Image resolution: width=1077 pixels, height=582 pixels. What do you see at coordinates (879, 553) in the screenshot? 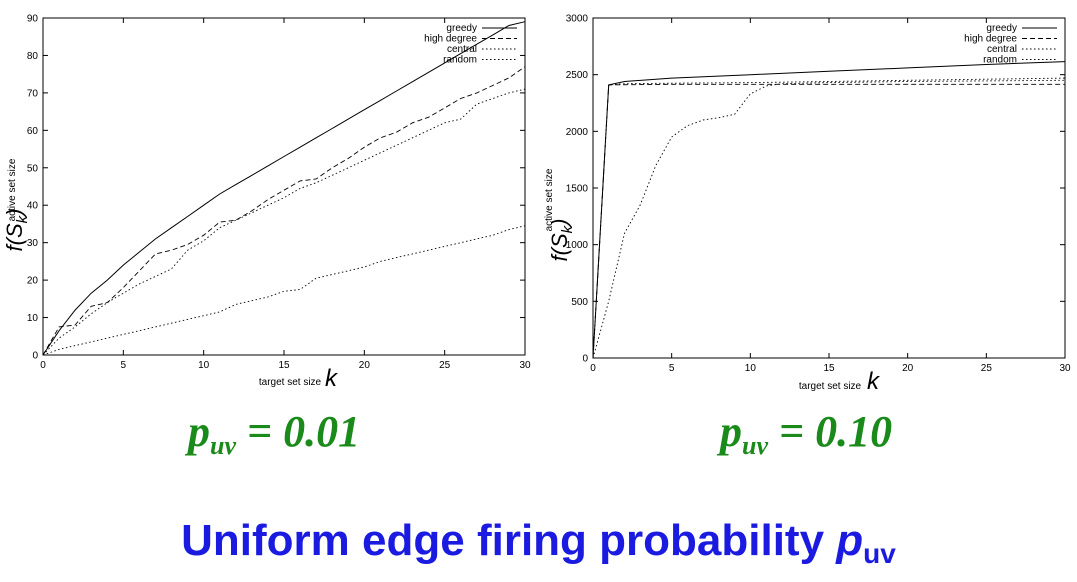
I see `page-title-sub: uv` at bounding box center [879, 553].